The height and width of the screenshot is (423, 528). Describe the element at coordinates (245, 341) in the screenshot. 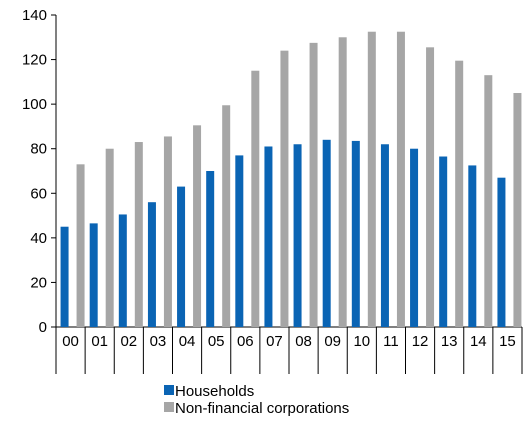

I see `x-tick-label: 06` at that location.